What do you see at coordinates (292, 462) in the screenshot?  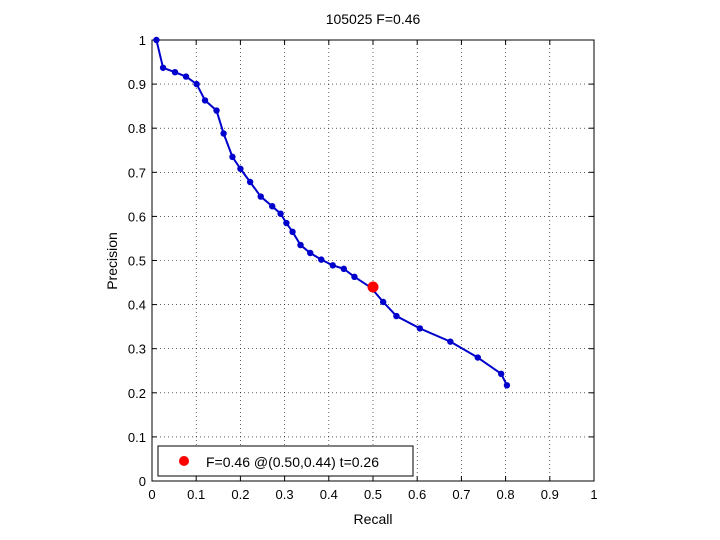 I see `legend-label: F=0.46 @(0.50,0.44) t=0.26` at bounding box center [292, 462].